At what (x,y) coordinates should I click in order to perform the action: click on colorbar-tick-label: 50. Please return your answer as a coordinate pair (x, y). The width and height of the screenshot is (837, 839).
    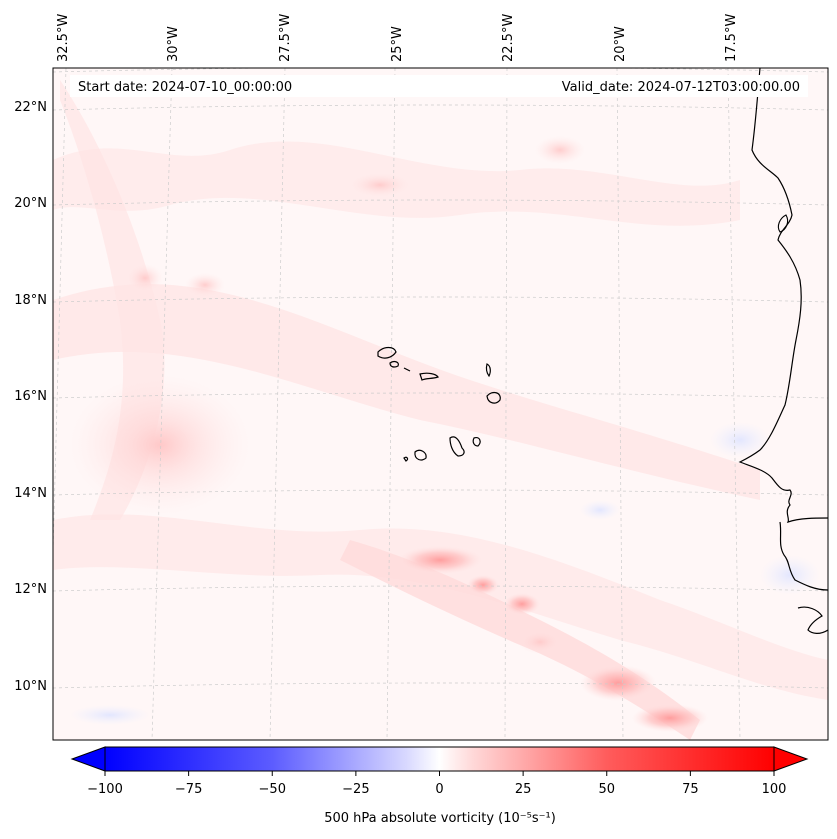
    Looking at the image, I should click on (606, 789).